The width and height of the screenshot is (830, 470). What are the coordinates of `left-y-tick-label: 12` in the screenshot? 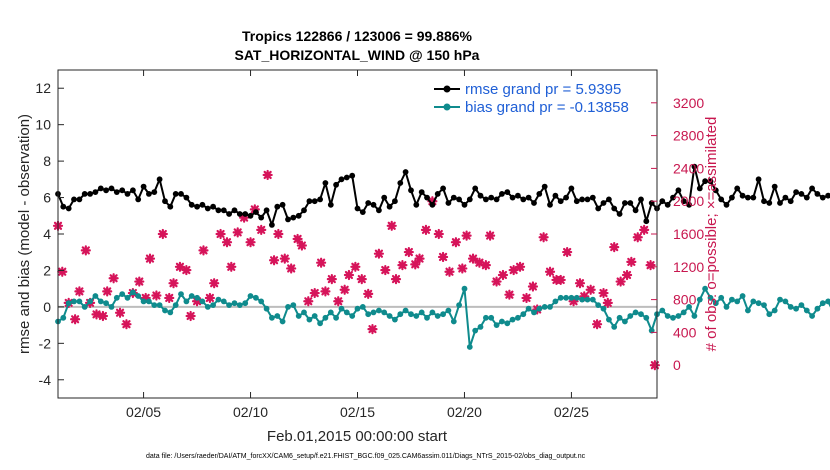 It's located at (43, 88).